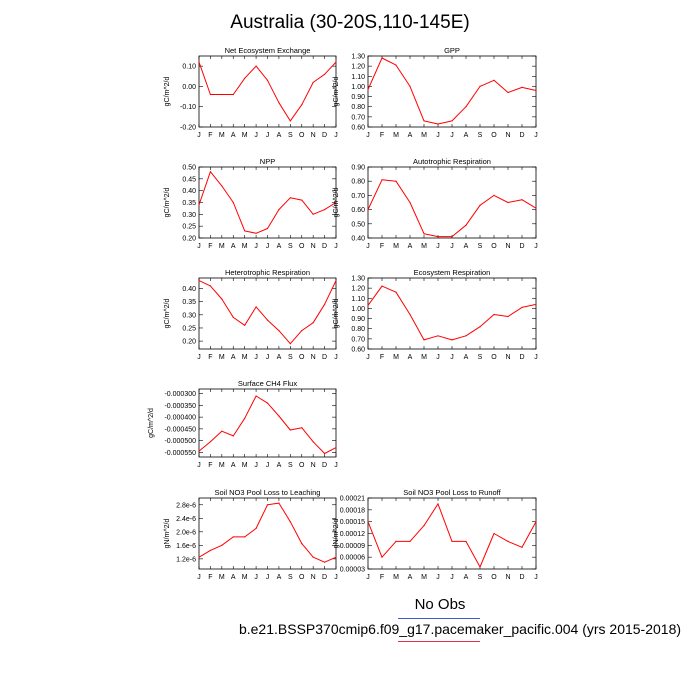 The width and height of the screenshot is (700, 700). What do you see at coordinates (189, 328) in the screenshot?
I see `y-tick-label: 0.25` at bounding box center [189, 328].